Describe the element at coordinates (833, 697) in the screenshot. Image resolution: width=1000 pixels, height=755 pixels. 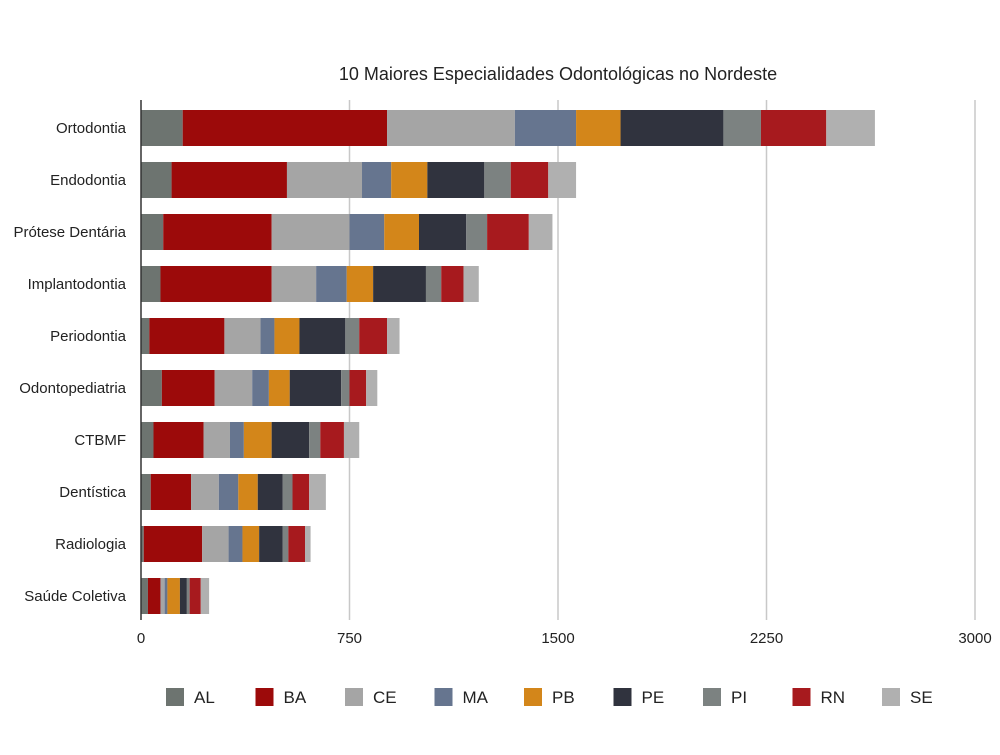
I see `legend-label: RN` at that location.